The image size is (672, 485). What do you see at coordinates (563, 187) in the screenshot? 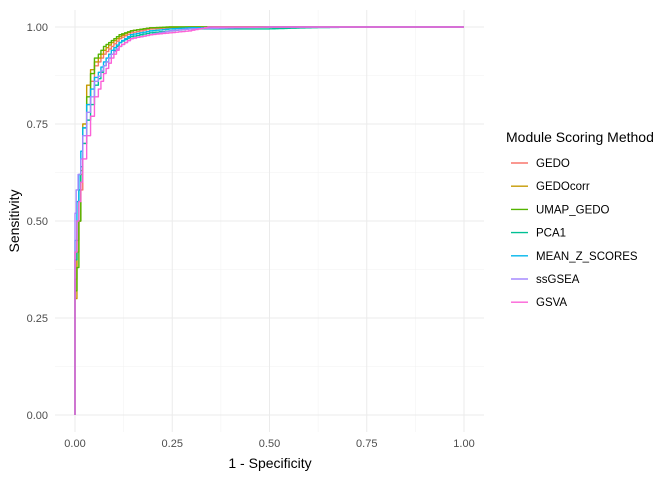
I see `legend-label-gedocorr: GEDOcorr` at bounding box center [563, 187].